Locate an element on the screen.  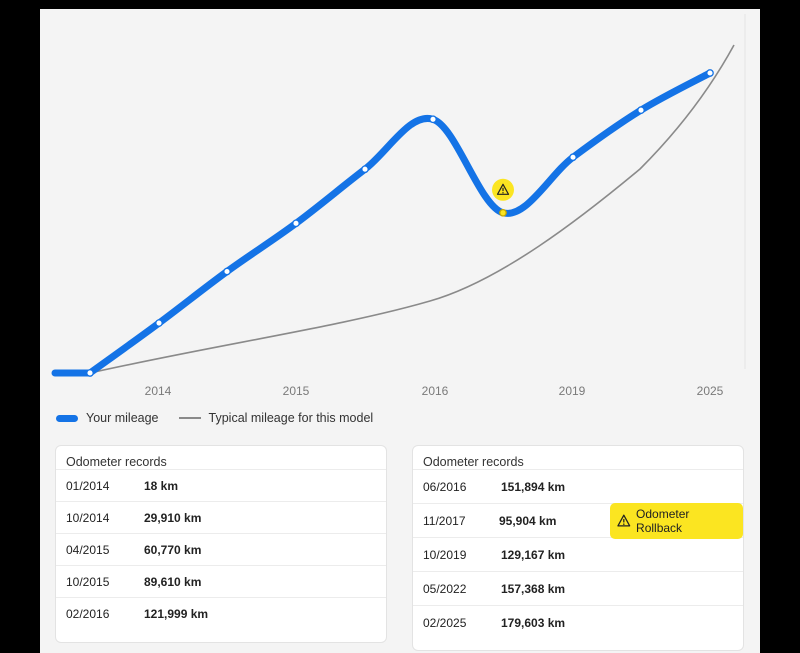
table-row: 10/2019 129,167 km is located at coordinates (578, 554).